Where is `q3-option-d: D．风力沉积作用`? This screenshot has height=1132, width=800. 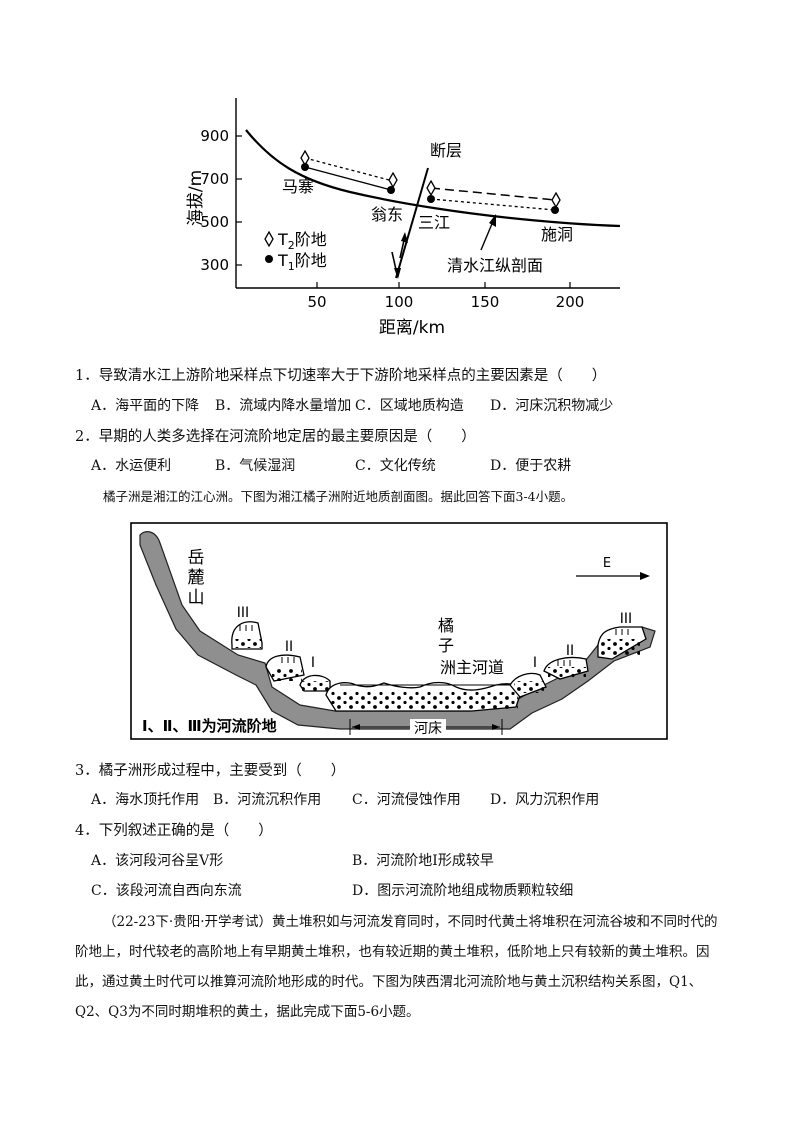 q3-option-d: D．风力沉积作用 is located at coordinates (545, 800).